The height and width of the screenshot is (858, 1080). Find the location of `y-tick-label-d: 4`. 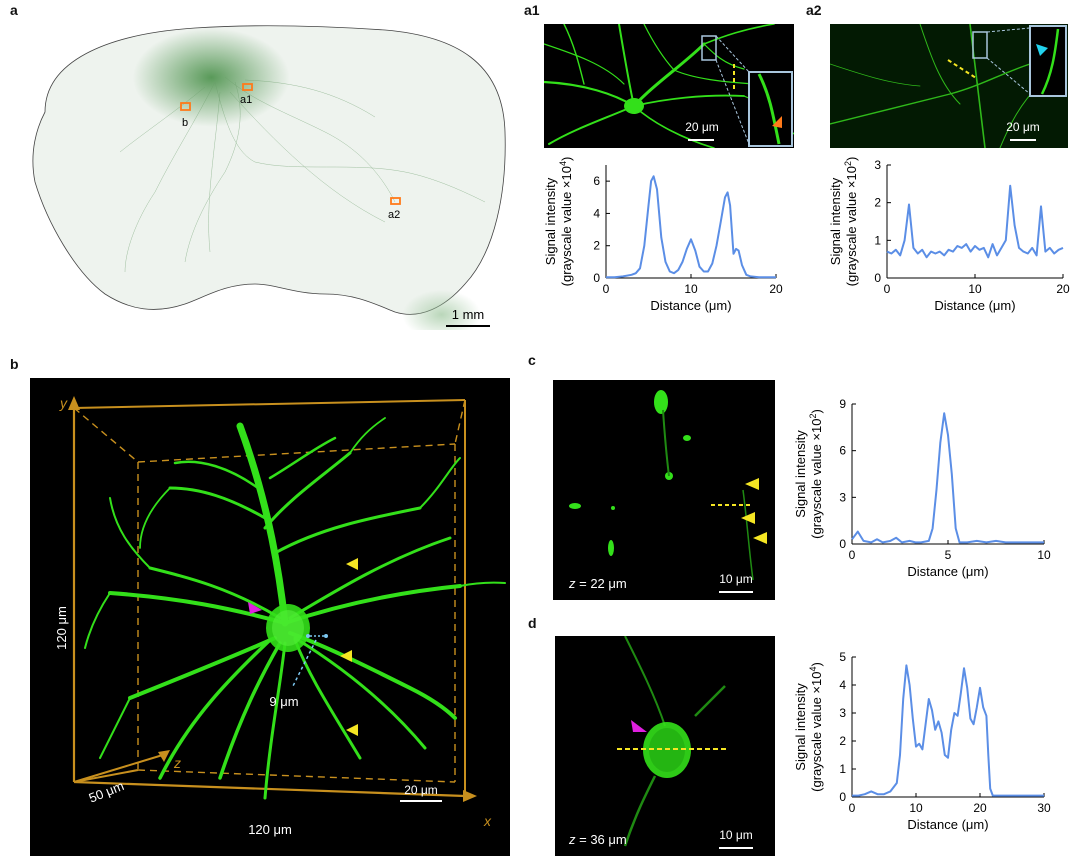

y-tick-label-d: 4 is located at coordinates (842, 685).